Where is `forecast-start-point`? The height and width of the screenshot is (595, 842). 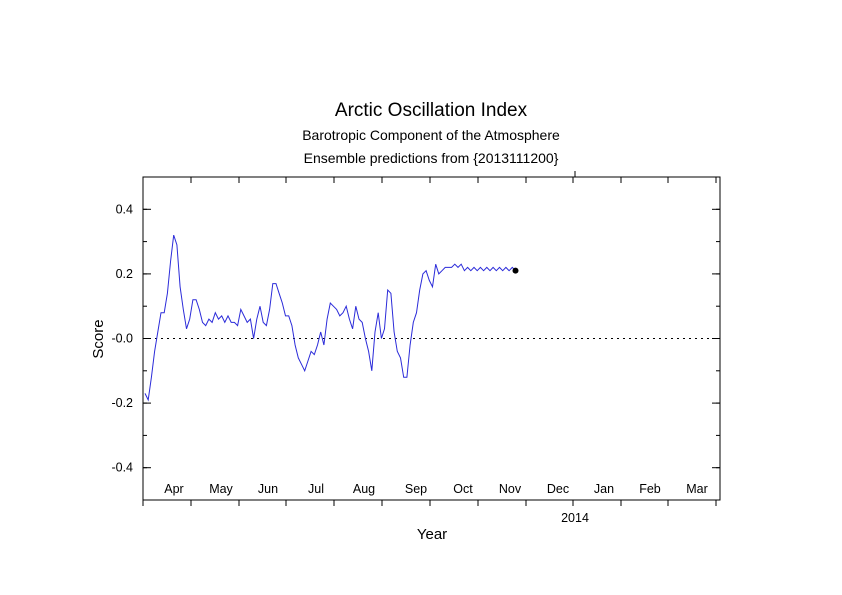
forecast-start-point is located at coordinates (515, 270).